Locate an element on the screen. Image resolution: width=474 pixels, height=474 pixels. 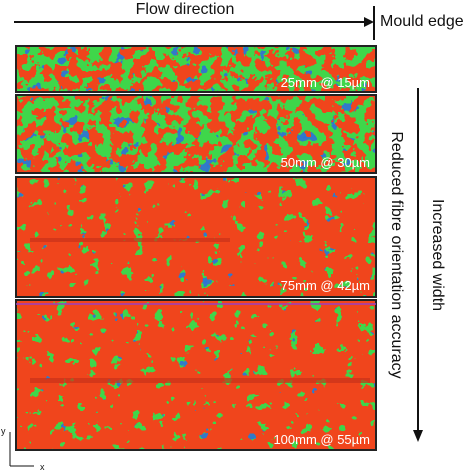
width-label: Increased width is located at coordinates (437, 255).